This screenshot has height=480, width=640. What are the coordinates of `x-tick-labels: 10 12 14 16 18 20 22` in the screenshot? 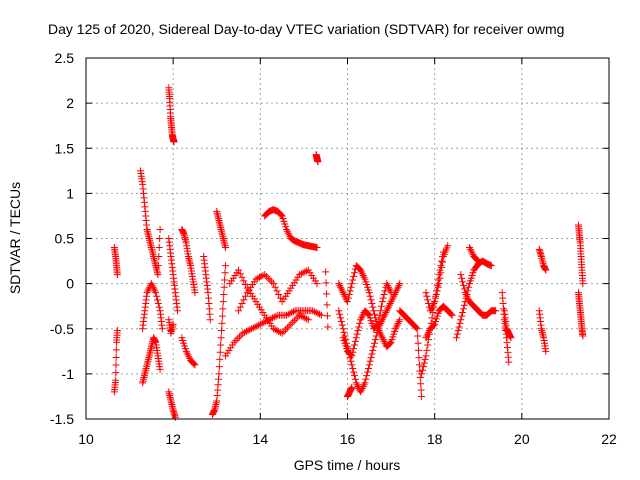 It's located at (347, 439).